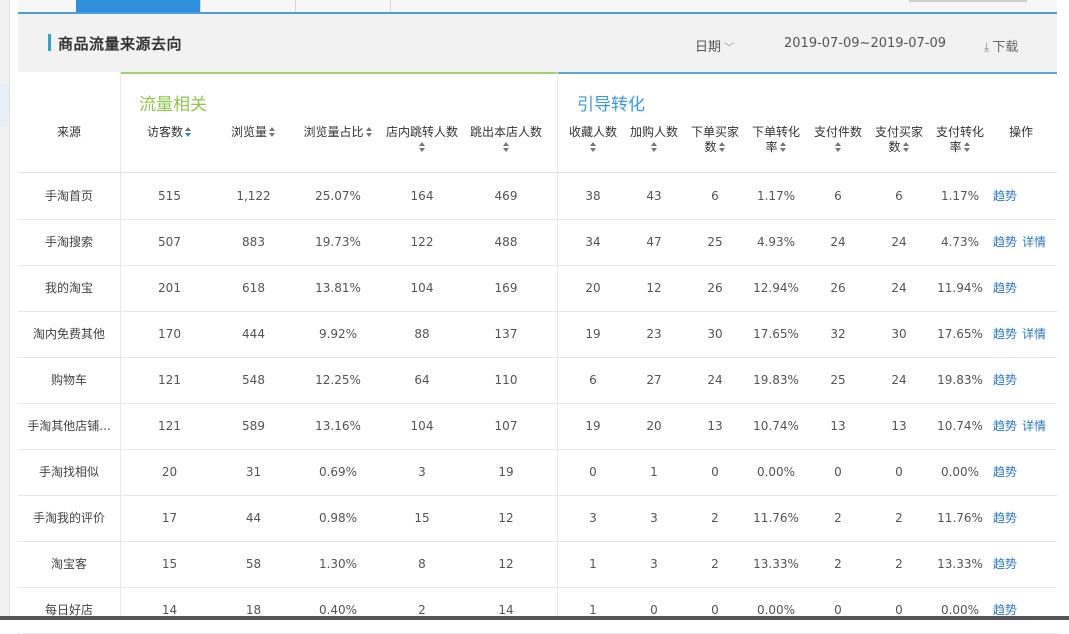  Describe the element at coordinates (253, 132) in the screenshot. I see `col-header-pageviews: 浏览量` at that location.